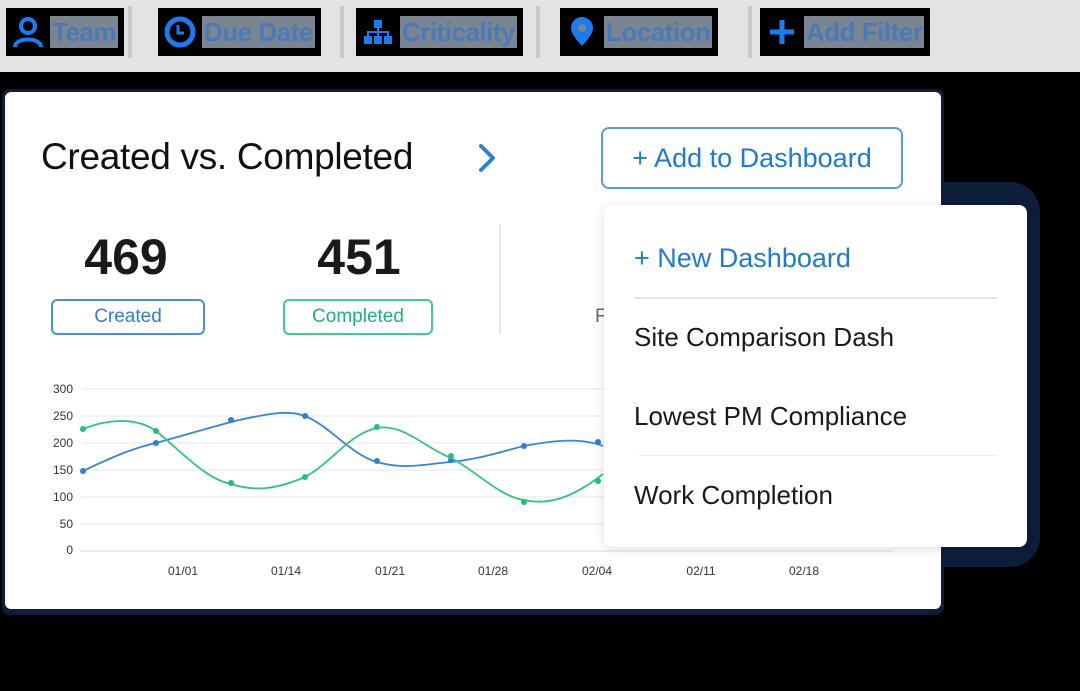 This screenshot has width=1080, height=691. What do you see at coordinates (63, 443) in the screenshot?
I see `svg-text: 200` at bounding box center [63, 443].